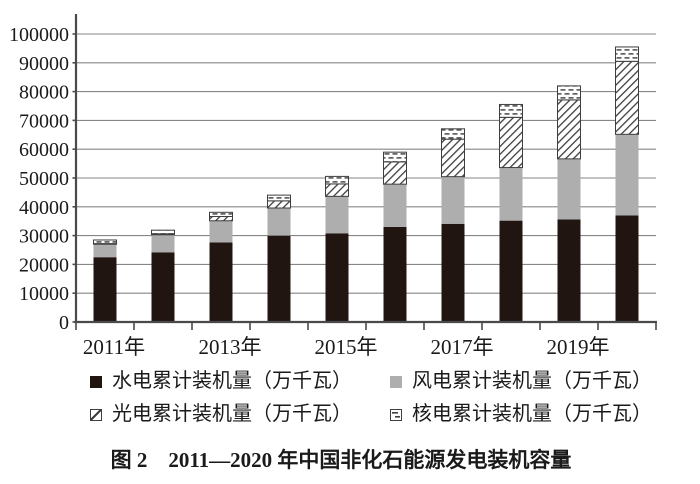 The width and height of the screenshot is (700, 484). What do you see at coordinates (396, 414) in the screenshot?
I see `nuclear-dash-swatch-icon` at bounding box center [396, 414].